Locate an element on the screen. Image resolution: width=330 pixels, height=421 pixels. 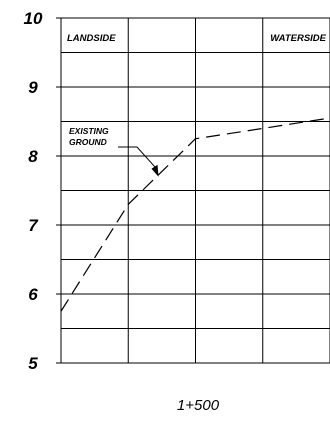
annotation-line-1: EXISTING is located at coordinates (89, 131).